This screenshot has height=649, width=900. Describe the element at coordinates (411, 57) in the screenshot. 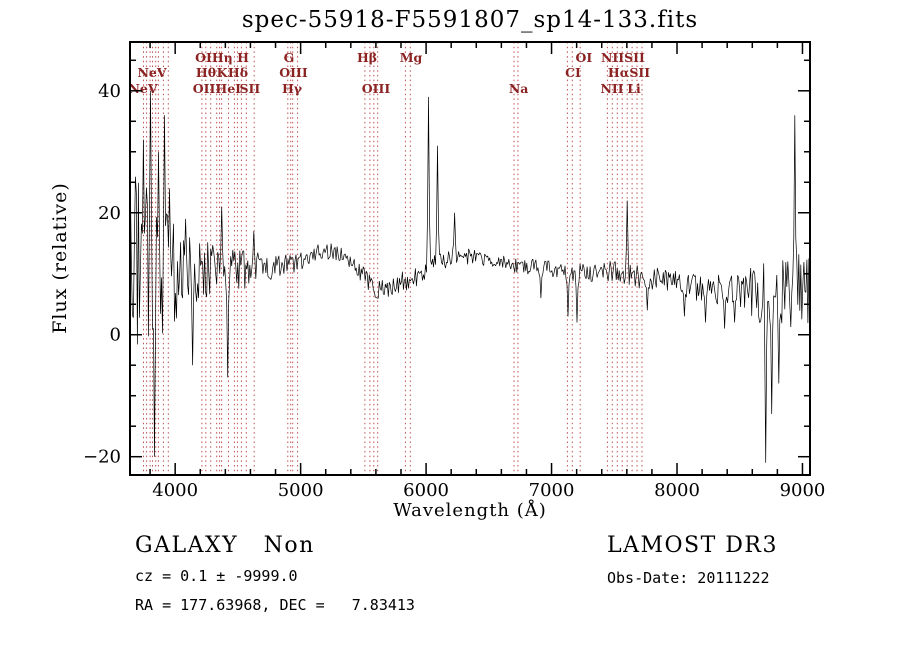

I see `line-label: Mg` at that location.